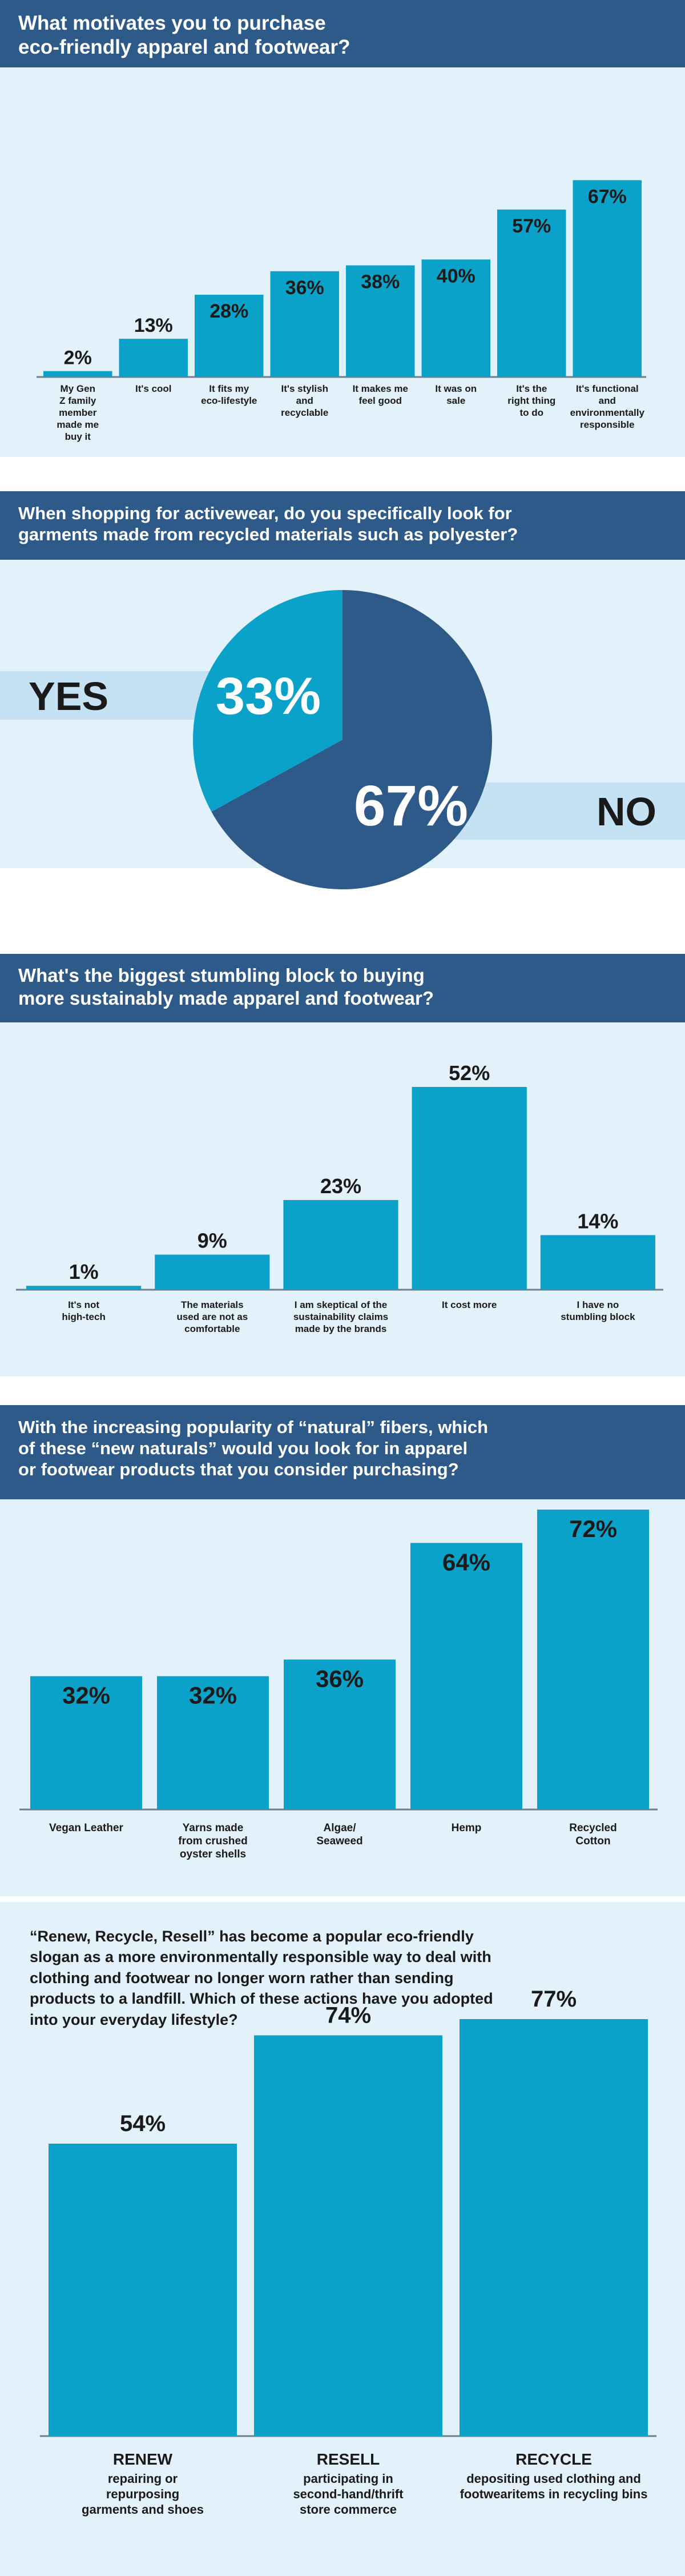 The image size is (685, 2576). Describe the element at coordinates (411, 806) in the screenshot. I see `chart2-slice-label-no: 67%` at that location.